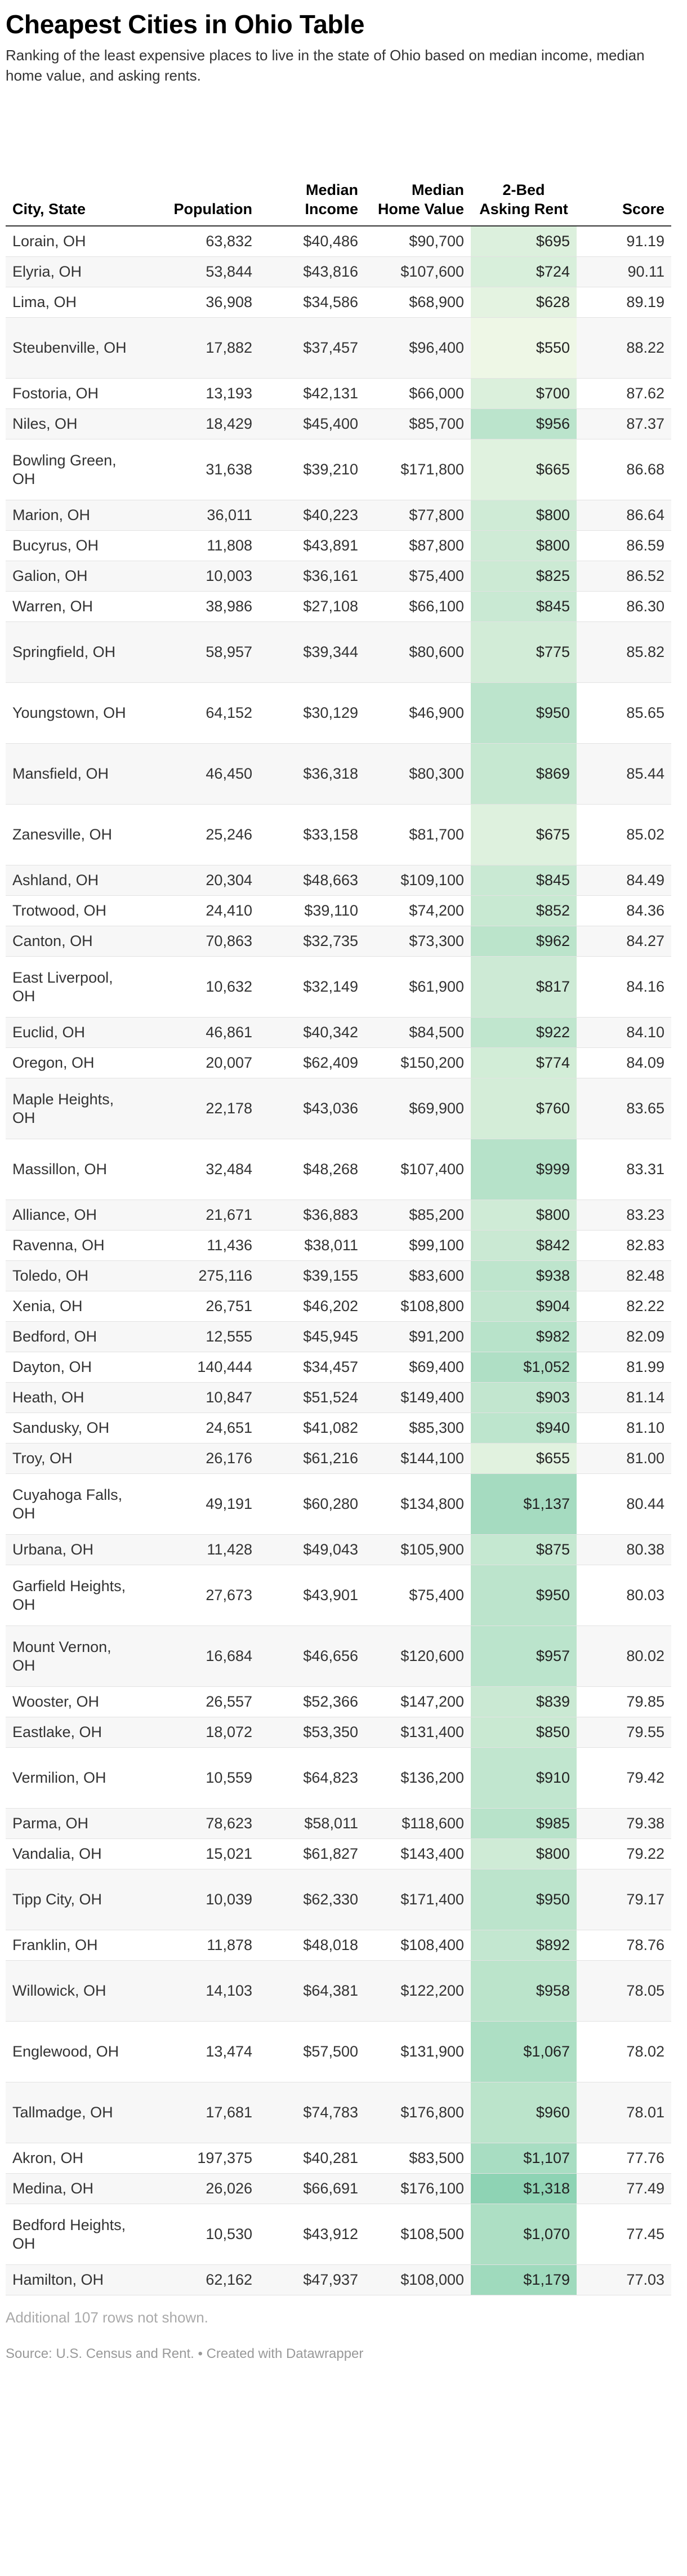  I want to click on cell-city: Eastlake, OH, so click(75, 1732).